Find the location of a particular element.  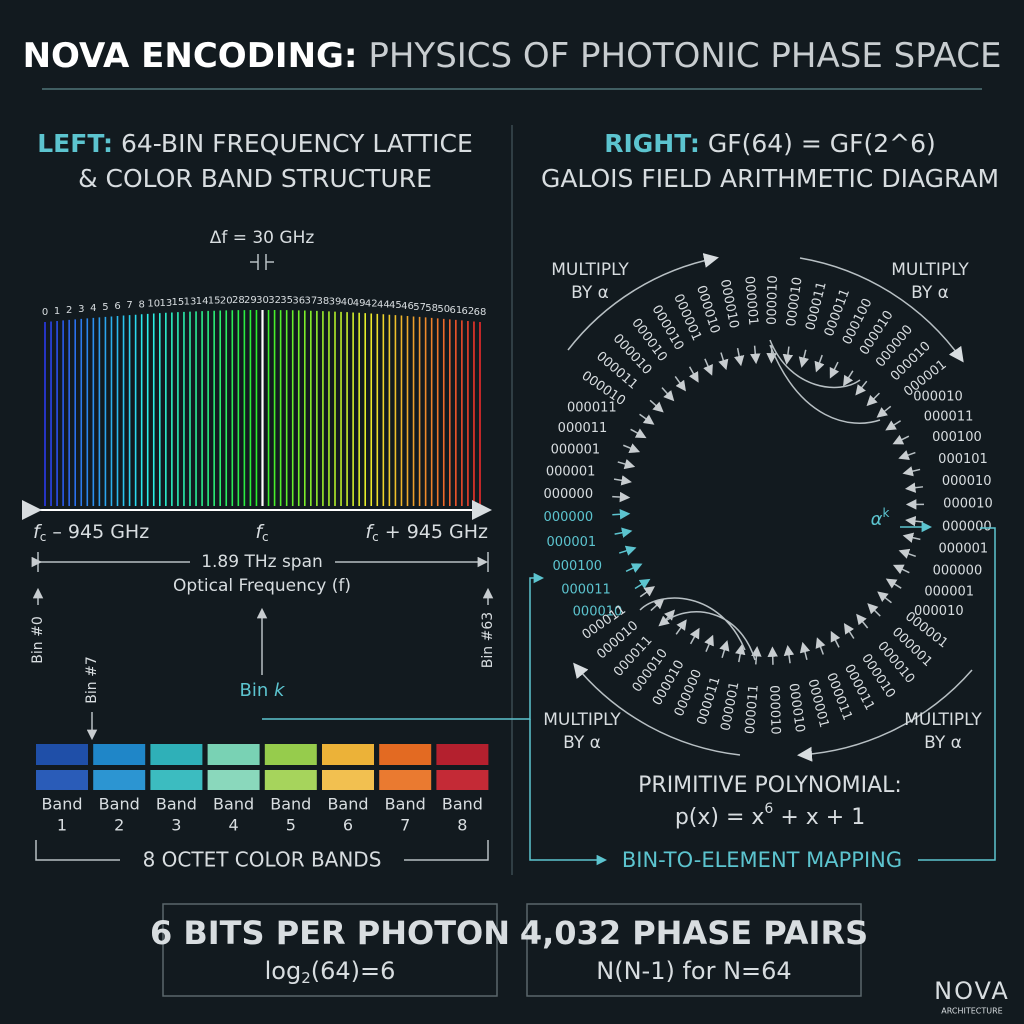

band-number: 1 is located at coordinates (62, 825).